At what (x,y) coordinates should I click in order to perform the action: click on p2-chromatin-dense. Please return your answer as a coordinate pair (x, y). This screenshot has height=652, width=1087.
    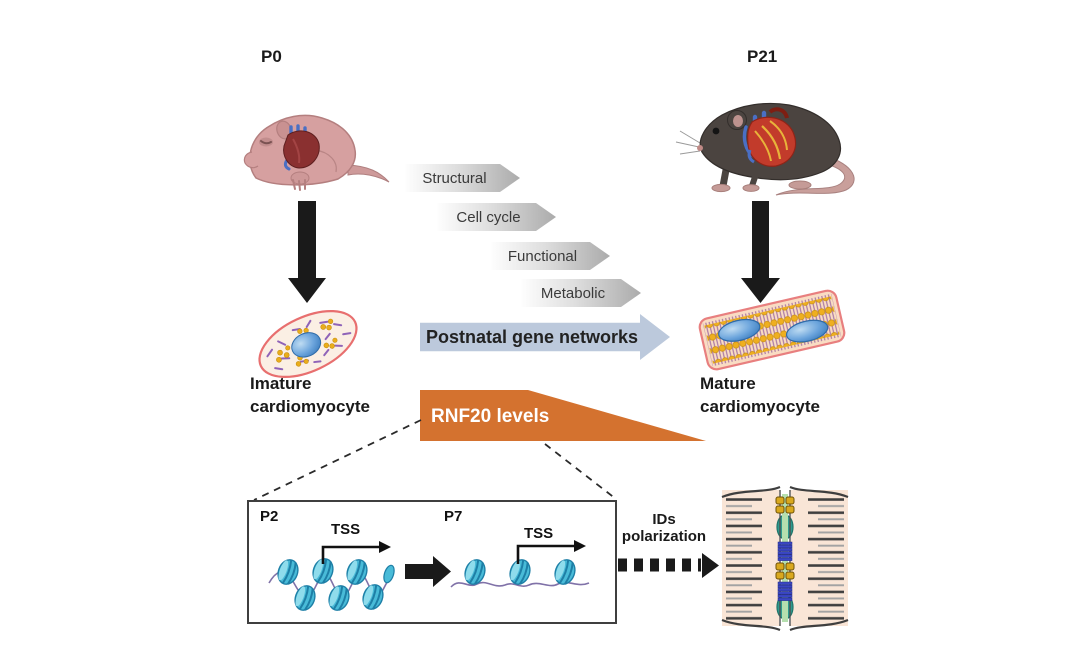
    Looking at the image, I should click on (331, 577).